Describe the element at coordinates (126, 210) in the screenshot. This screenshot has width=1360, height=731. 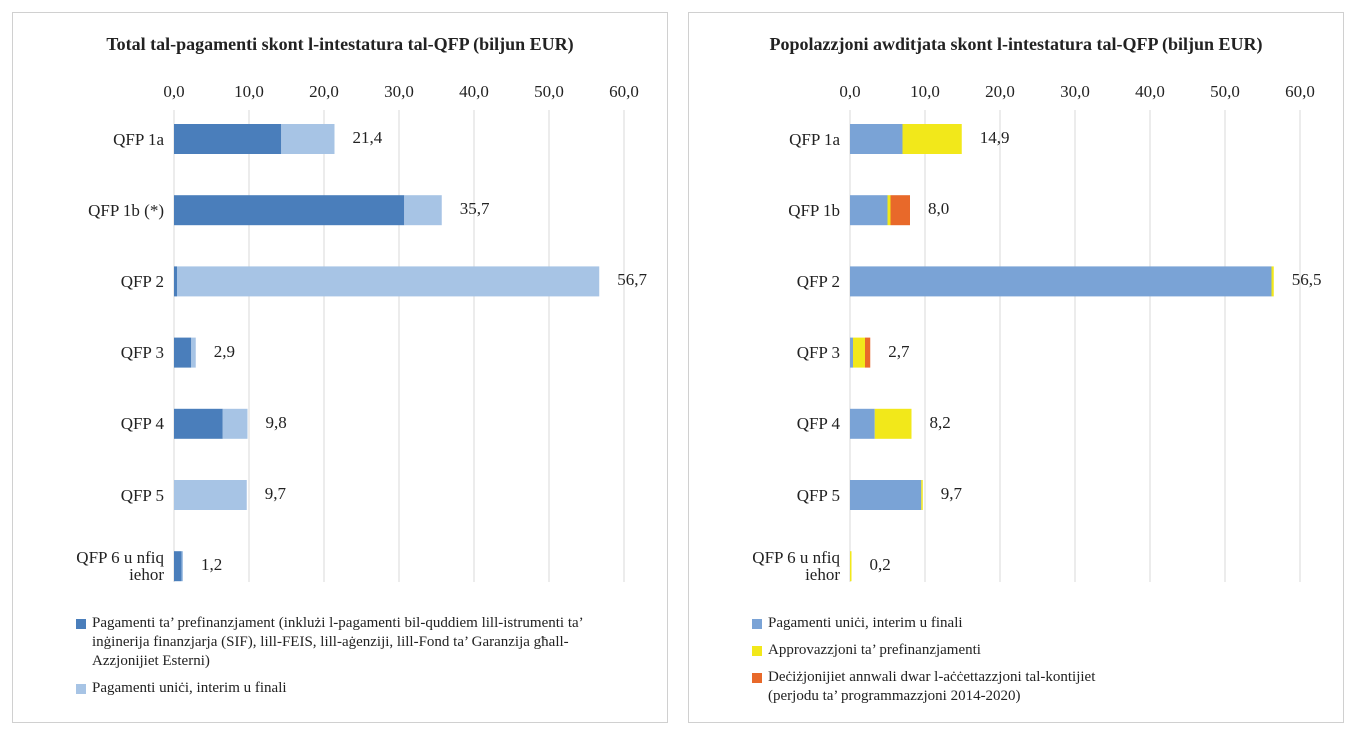
I see `y-tick-label: QFP 1b (*)` at that location.